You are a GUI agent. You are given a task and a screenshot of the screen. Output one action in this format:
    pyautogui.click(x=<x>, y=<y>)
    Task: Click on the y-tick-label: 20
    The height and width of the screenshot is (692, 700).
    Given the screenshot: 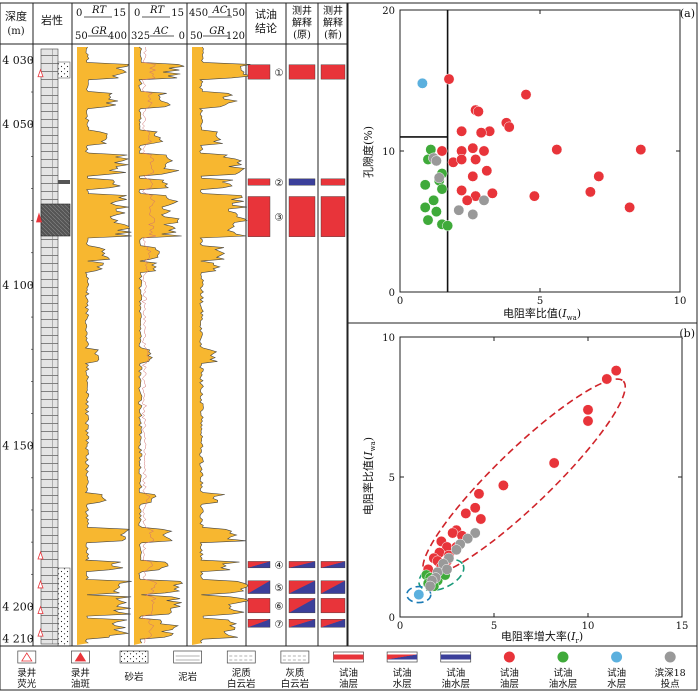 What is the action you would take?
    pyautogui.click(x=388, y=11)
    